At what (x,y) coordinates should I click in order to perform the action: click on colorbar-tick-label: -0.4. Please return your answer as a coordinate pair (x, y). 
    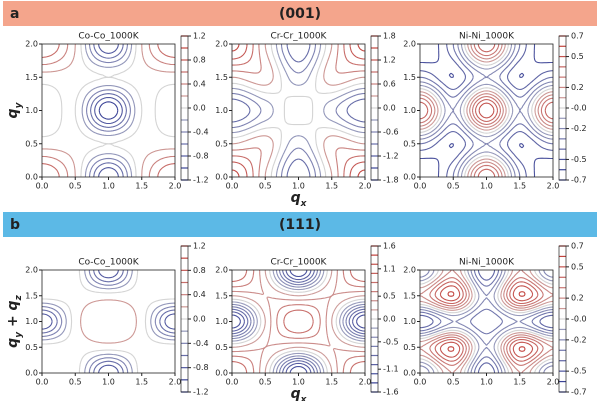
    Looking at the image, I should click on (201, 132).